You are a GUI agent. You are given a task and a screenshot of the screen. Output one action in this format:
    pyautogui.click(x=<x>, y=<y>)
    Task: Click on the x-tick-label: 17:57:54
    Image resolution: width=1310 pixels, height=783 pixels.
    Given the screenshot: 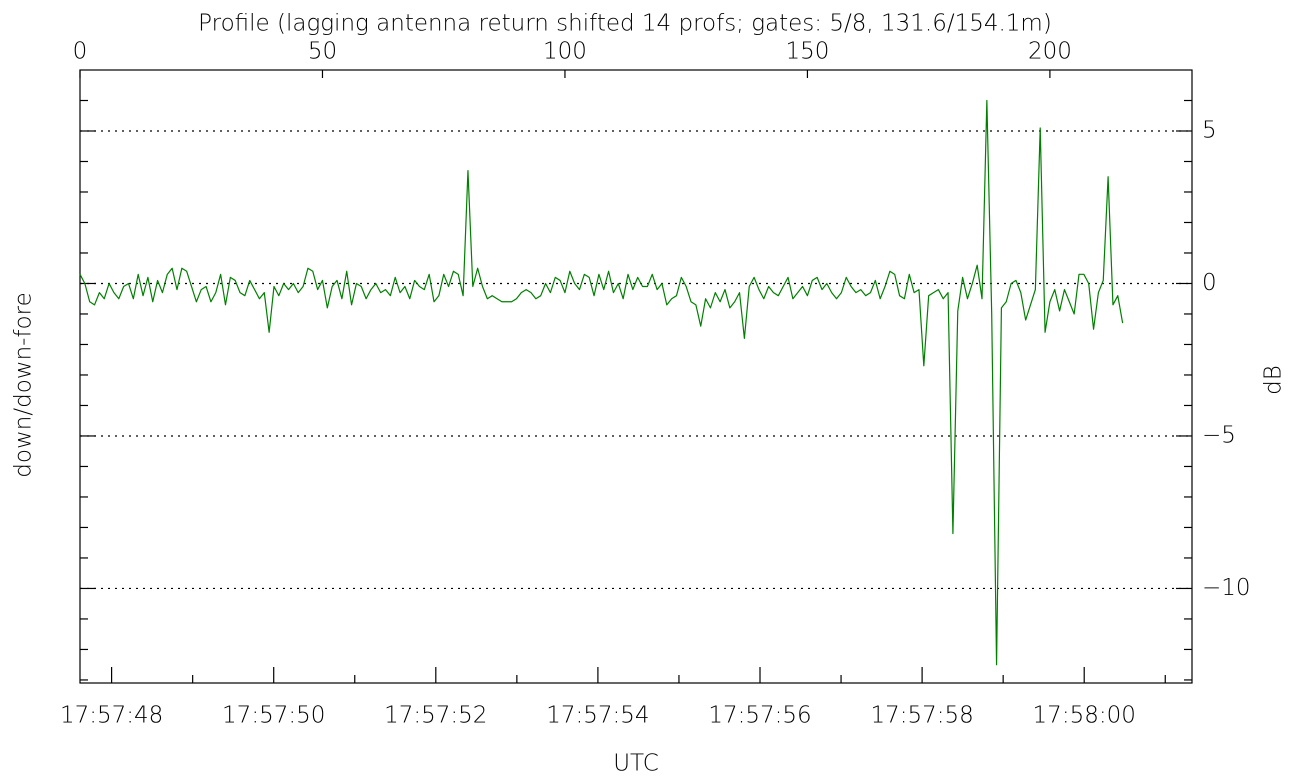 What is the action you would take?
    pyautogui.click(x=597, y=716)
    